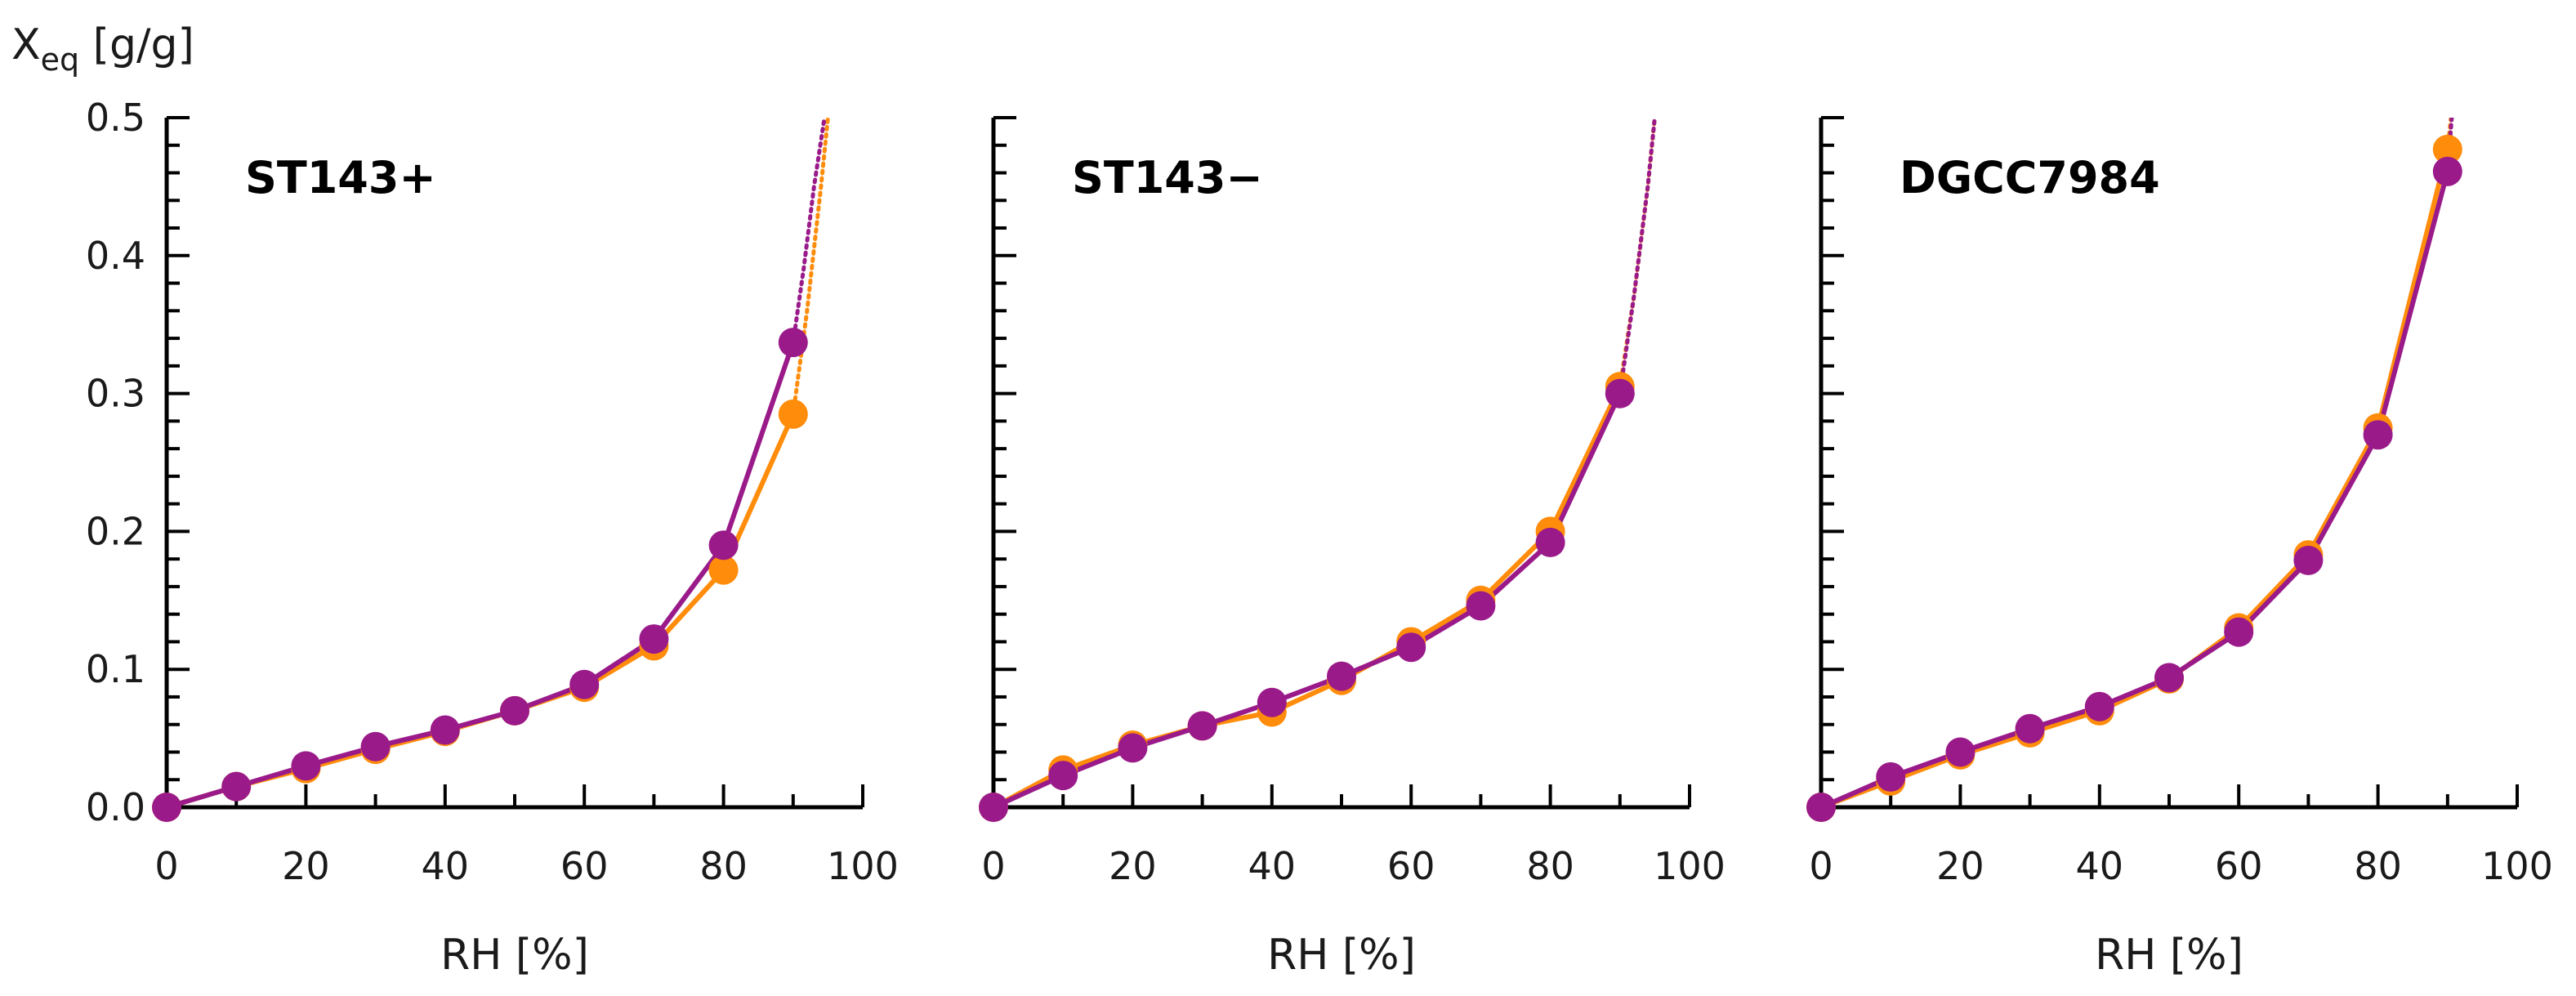 This screenshot has width=2576, height=996. Describe the element at coordinates (341, 177) in the screenshot. I see `panel-title: ST143+` at that location.